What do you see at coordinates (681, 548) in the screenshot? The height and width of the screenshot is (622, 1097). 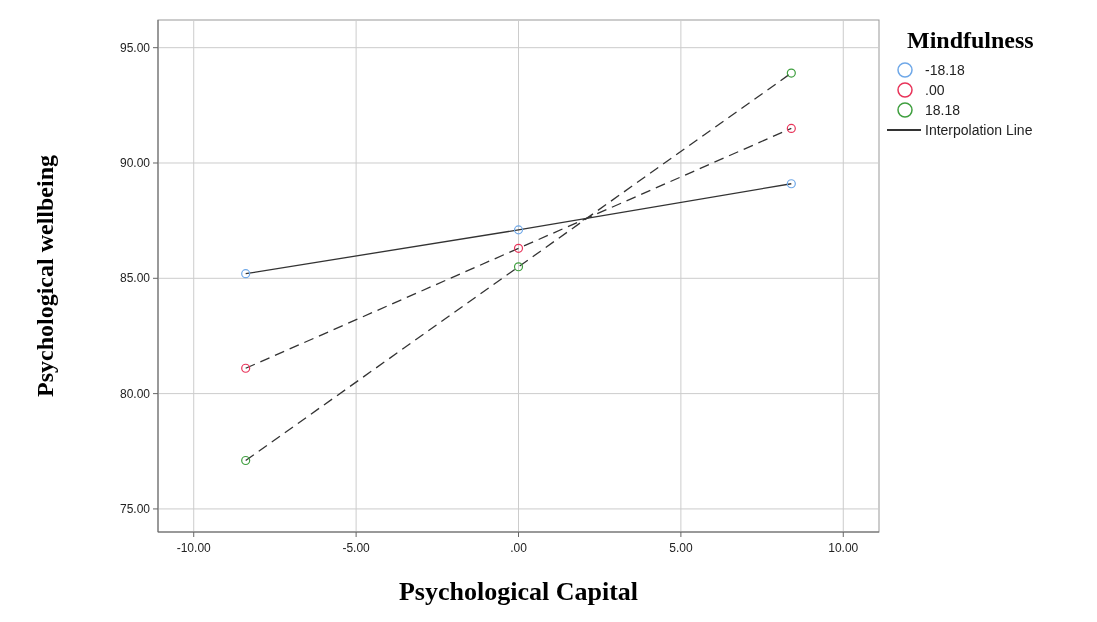 I see `x-tick-label: 5.00` at bounding box center [681, 548].